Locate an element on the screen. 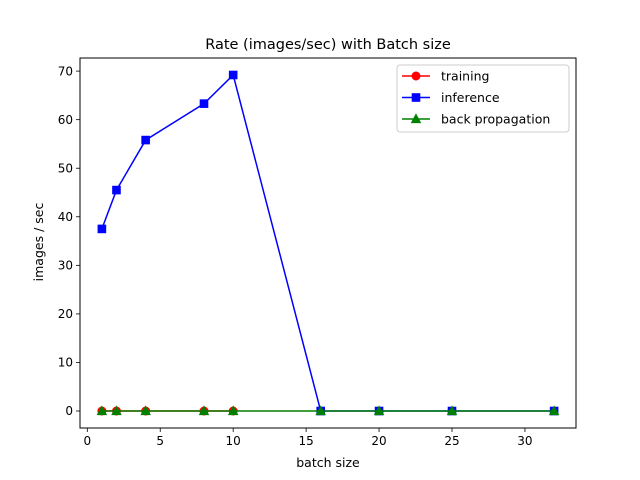  legend-label: training is located at coordinates (465, 76).